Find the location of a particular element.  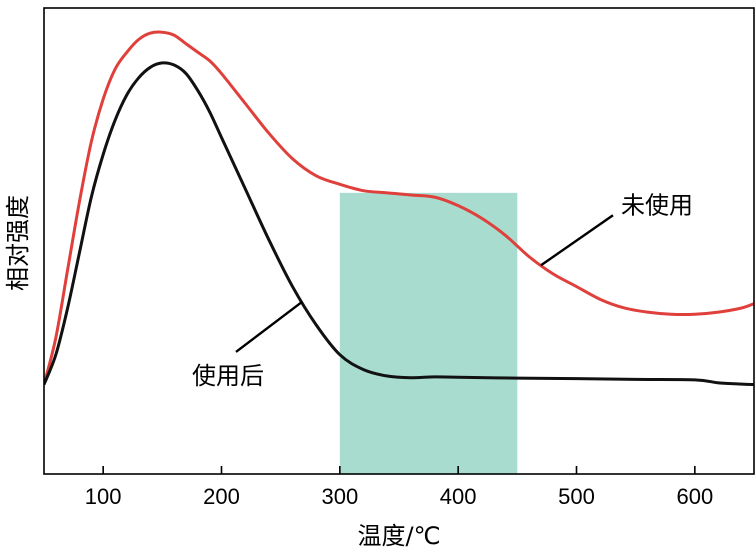

x-tick-label-500: 500 is located at coordinates (576, 496).